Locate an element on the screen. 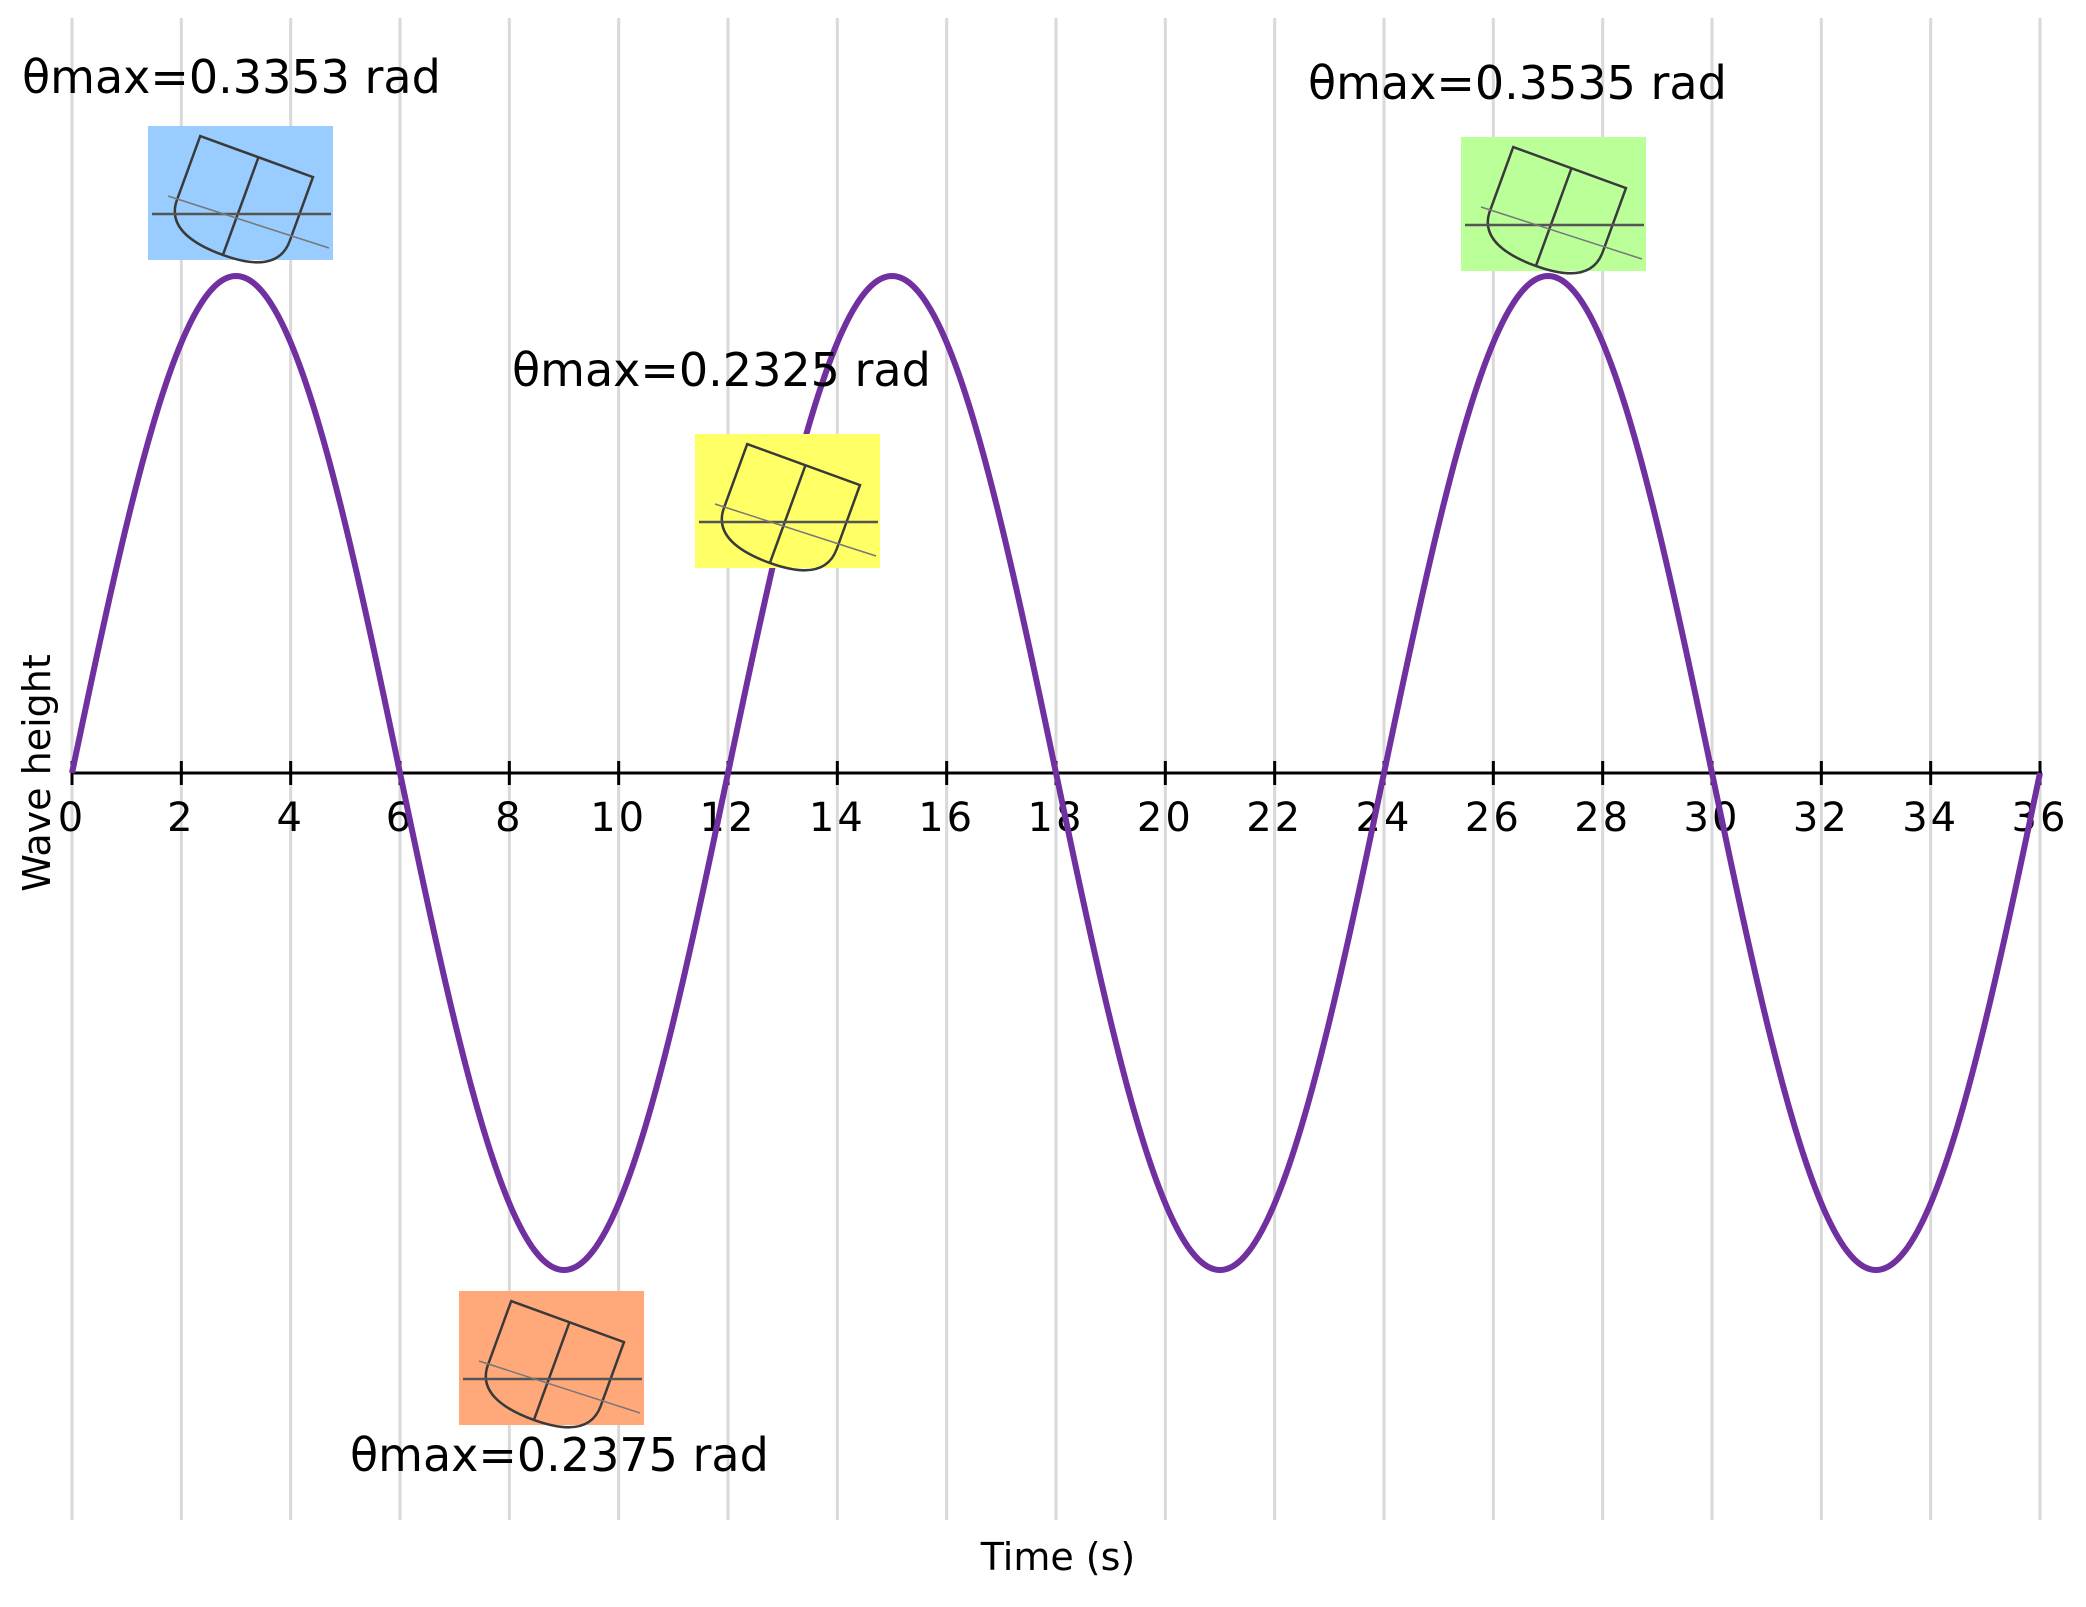 The height and width of the screenshot is (1607, 2086). roll-annotation: θmax=0.3535 rad is located at coordinates (1517, 165).